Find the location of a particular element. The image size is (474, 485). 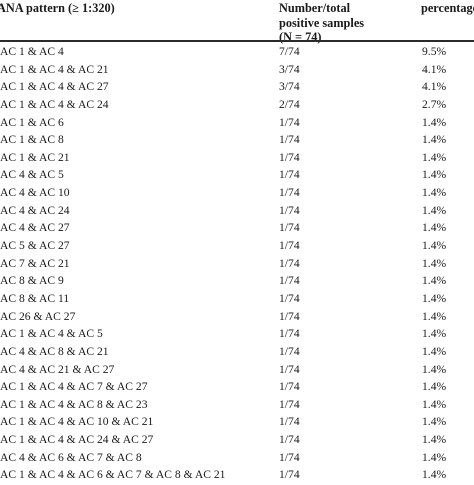

table-row: AC 4 & AC 21 & AC 27 1/74 1.4% is located at coordinates (237, 371).